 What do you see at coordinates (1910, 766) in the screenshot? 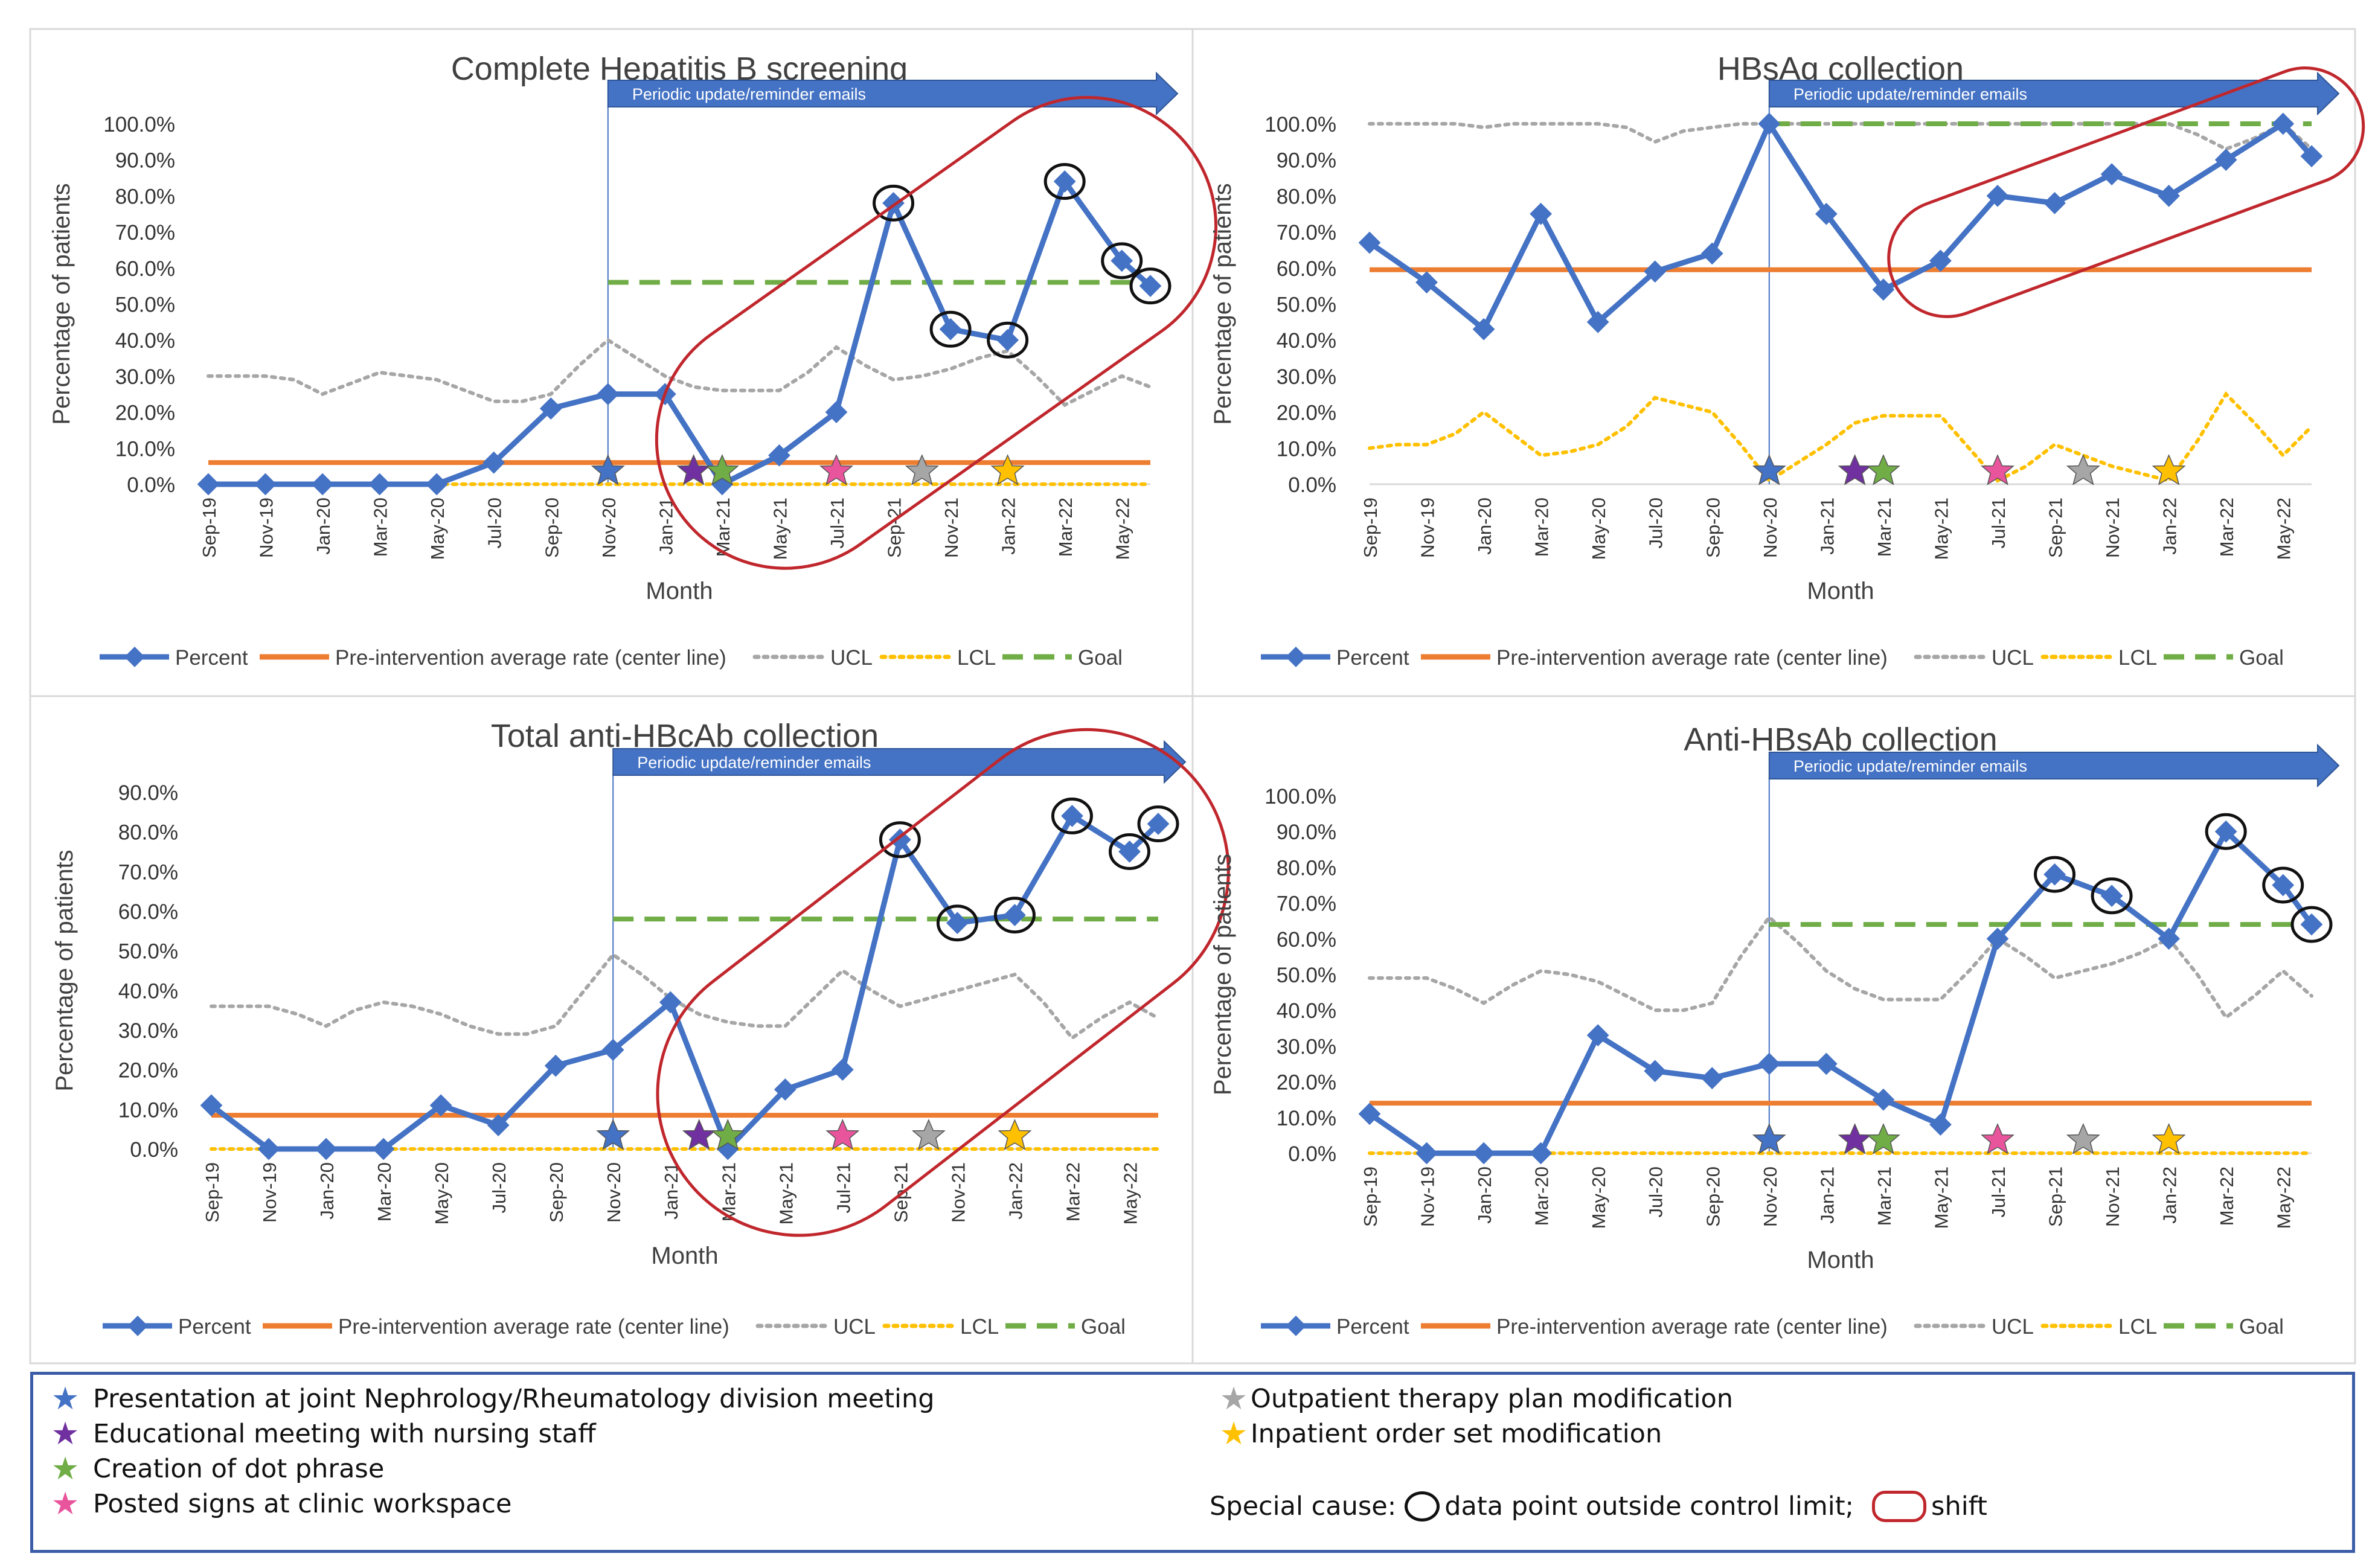
I see `reminder-arrow-label: Periodic update/reminder emails` at bounding box center [1910, 766].